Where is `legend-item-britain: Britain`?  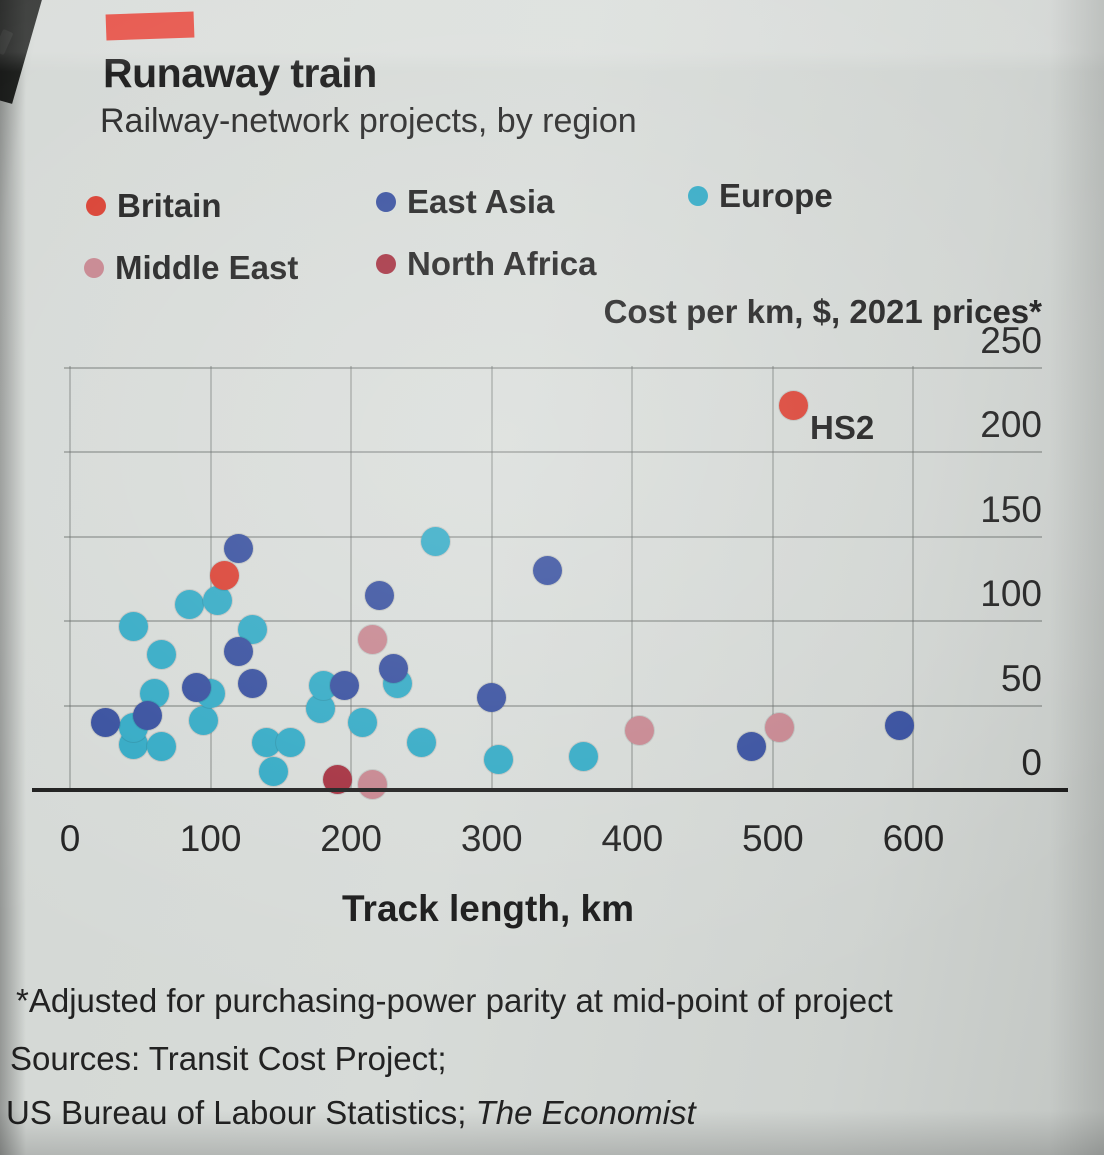
legend-item-britain: Britain is located at coordinates (154, 206).